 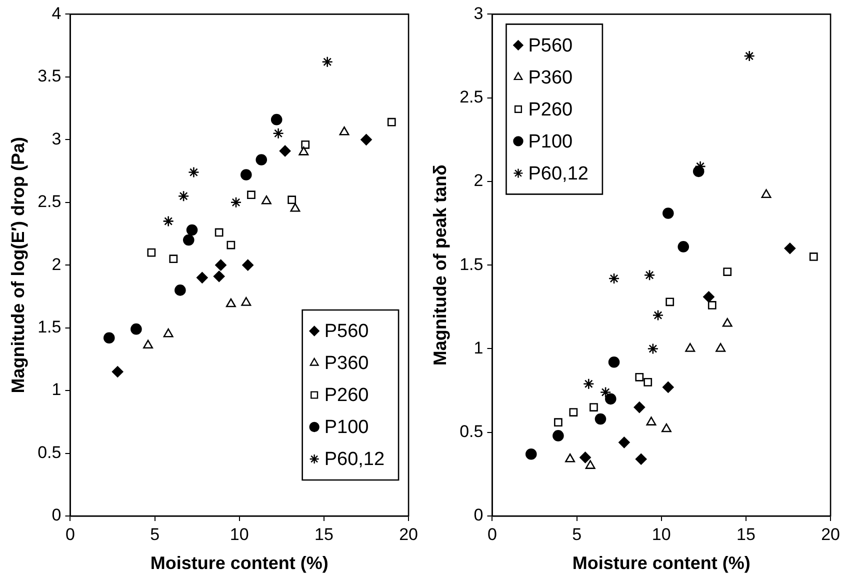 What do you see at coordinates (440, 265) in the screenshot?
I see `y-axis-title: Magnitude of peak tanδ` at bounding box center [440, 265].